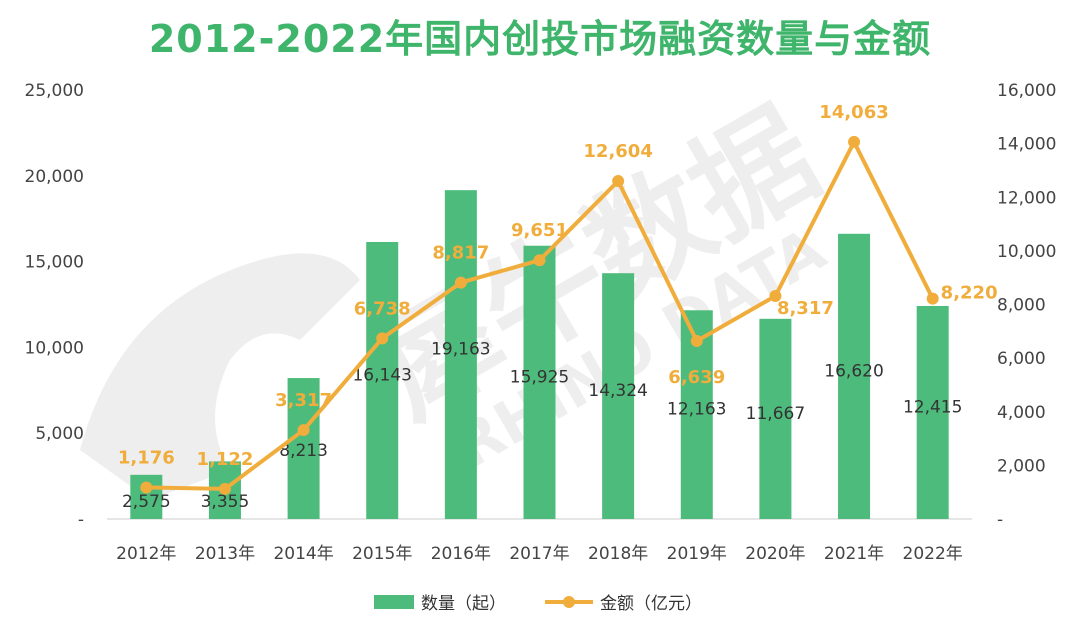 The image size is (1080, 639). What do you see at coordinates (933, 554) in the screenshot?
I see `x-tick-label: 2022年` at bounding box center [933, 554].